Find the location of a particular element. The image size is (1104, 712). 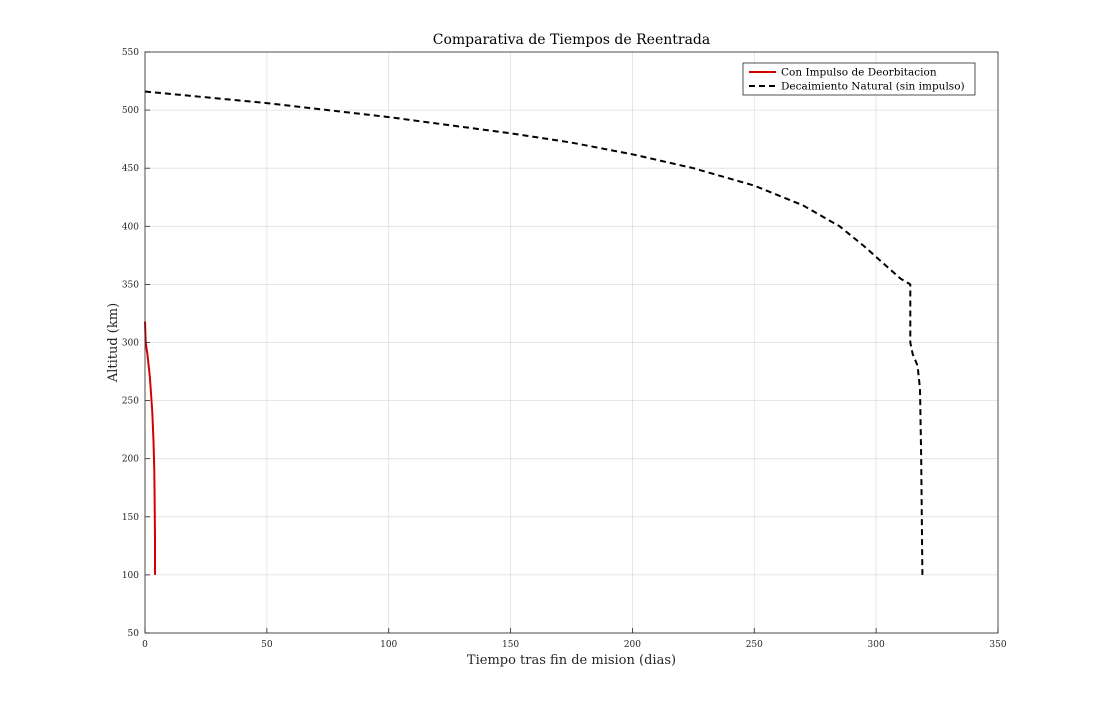

x-tick-label: 0 is located at coordinates (145, 645).